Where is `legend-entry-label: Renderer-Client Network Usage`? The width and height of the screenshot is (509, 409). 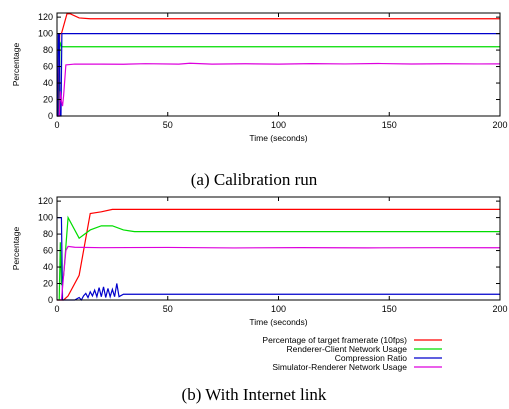 legend-entry-label: Renderer-Client Network Usage is located at coordinates (347, 349).